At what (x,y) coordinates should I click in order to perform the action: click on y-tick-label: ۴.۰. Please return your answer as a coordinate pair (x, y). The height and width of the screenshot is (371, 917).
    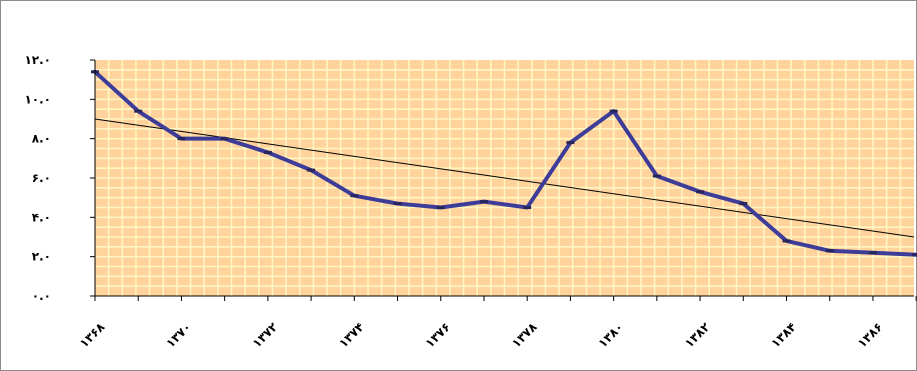
    Looking at the image, I should click on (41, 217).